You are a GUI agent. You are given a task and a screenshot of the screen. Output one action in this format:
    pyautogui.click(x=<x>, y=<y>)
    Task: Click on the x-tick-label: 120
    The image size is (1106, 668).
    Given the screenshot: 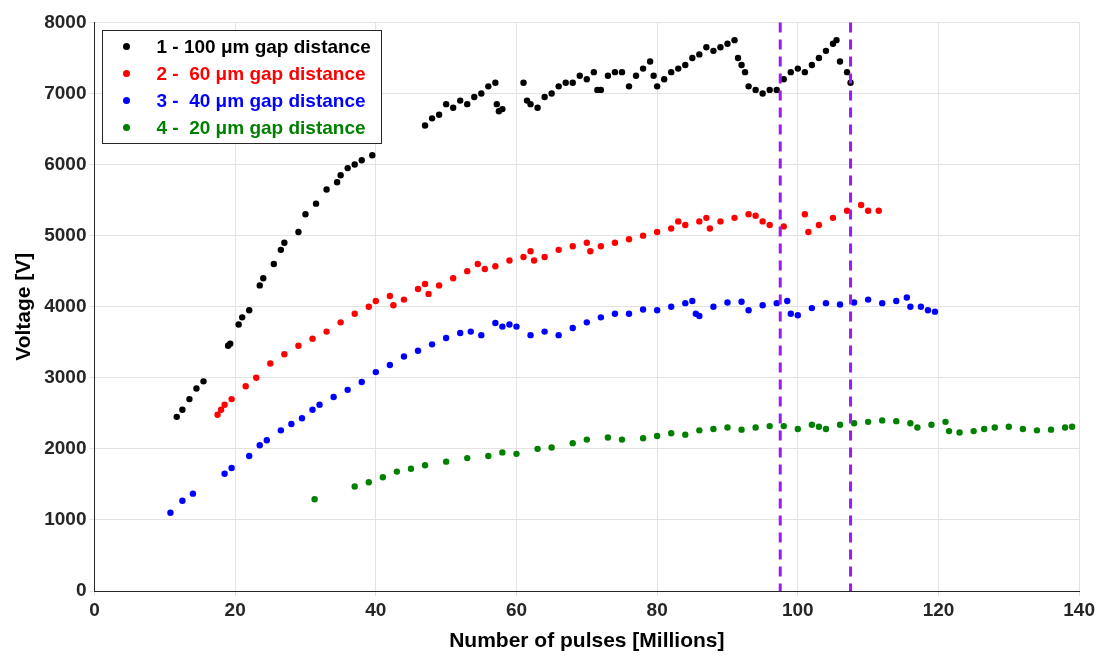 What is the action you would take?
    pyautogui.click(x=938, y=609)
    